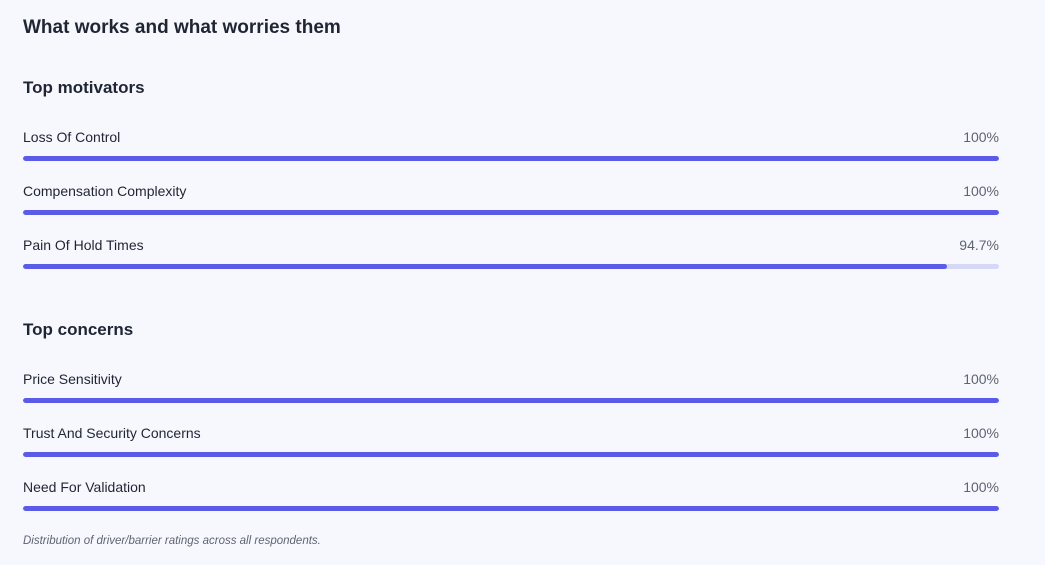 This screenshot has width=1045, height=565. Describe the element at coordinates (511, 149) in the screenshot. I see `bar-row: Loss Of Control 100%` at that location.